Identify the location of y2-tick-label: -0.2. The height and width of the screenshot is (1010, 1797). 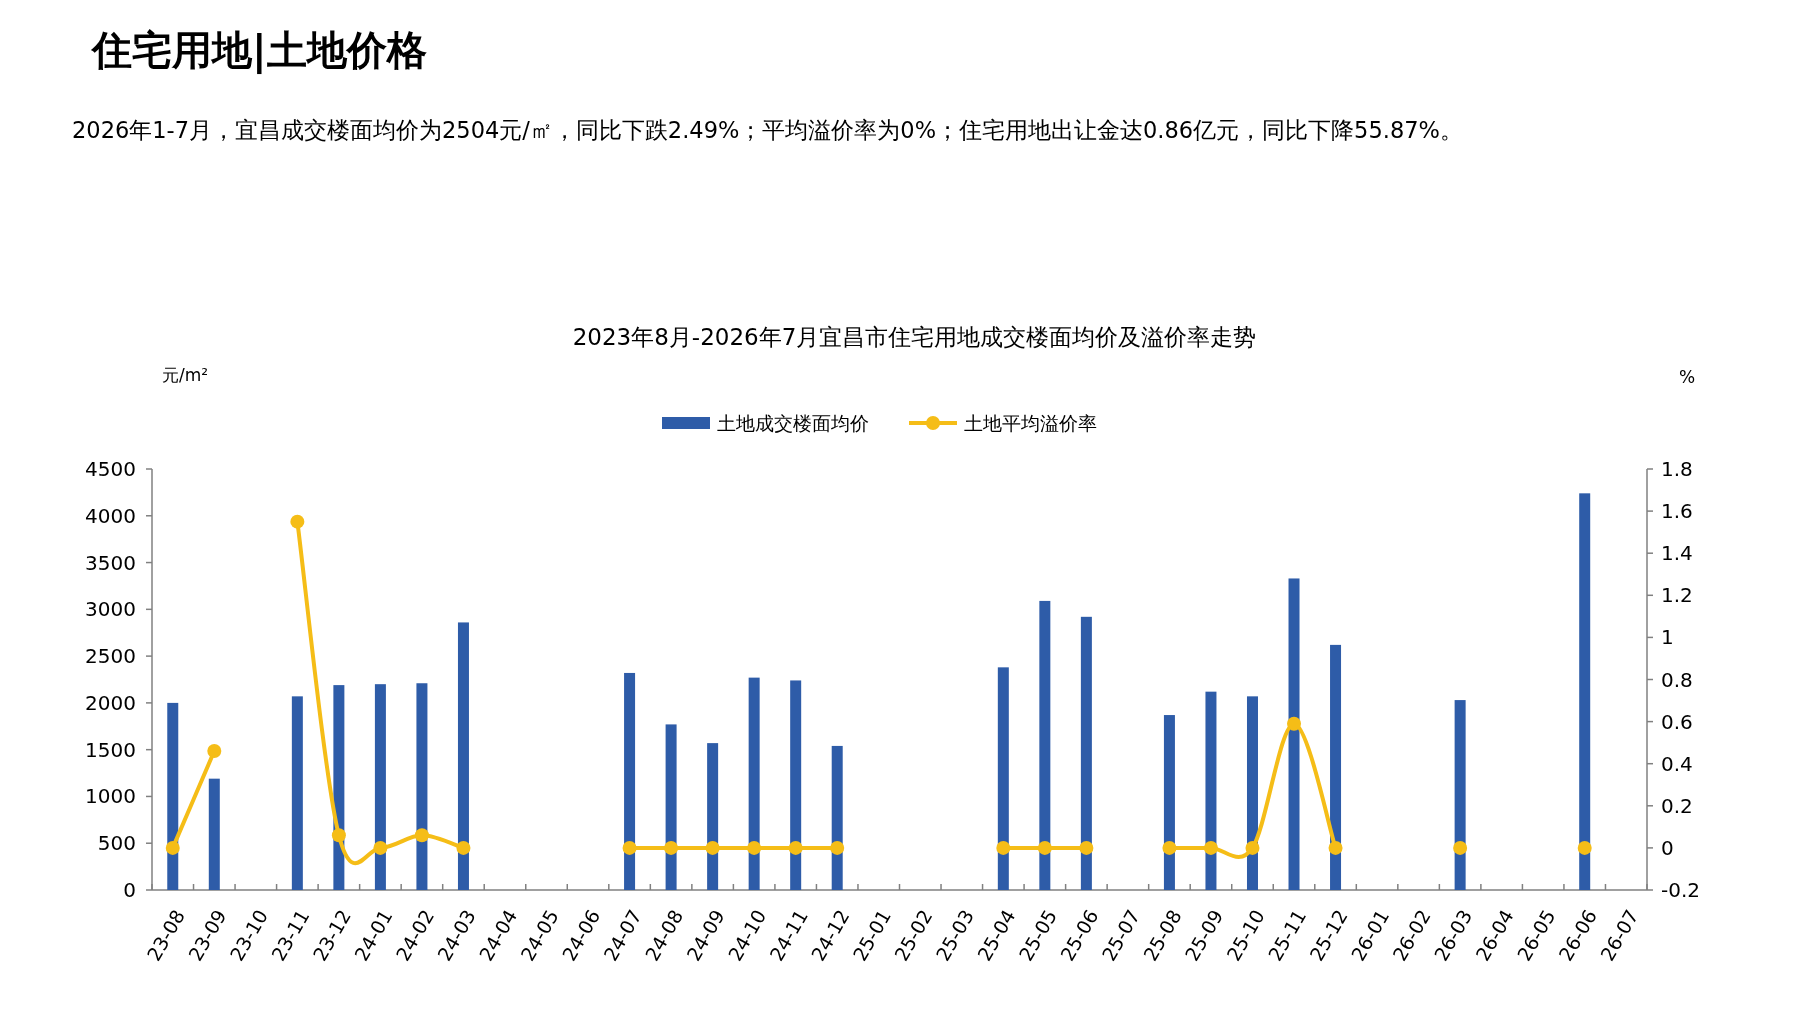
(1681, 890).